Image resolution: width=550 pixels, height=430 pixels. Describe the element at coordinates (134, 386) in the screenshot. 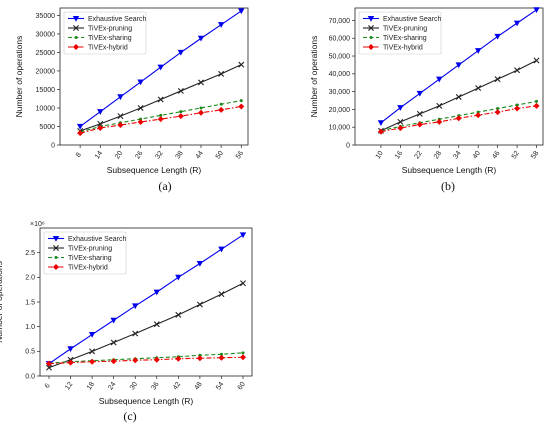

I see `x-tick-label: 30` at that location.